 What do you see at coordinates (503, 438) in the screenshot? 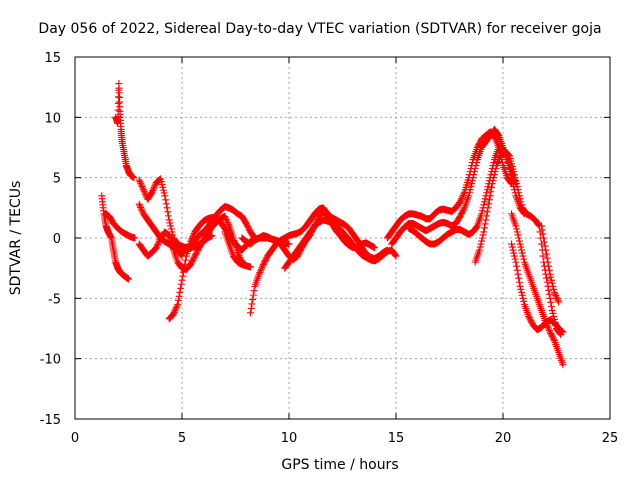
I see `x-tick-label: 20` at bounding box center [503, 438].